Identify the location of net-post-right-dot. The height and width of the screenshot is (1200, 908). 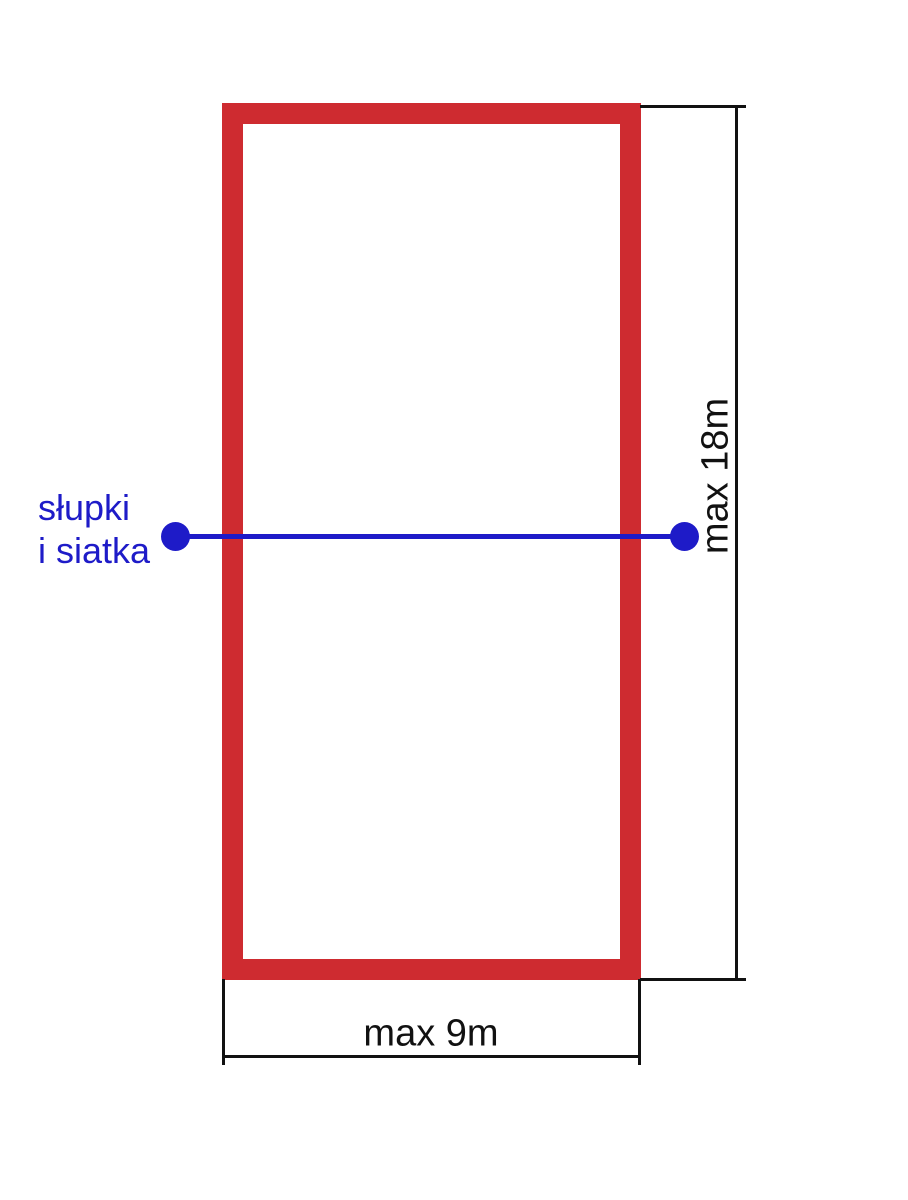
(684, 536).